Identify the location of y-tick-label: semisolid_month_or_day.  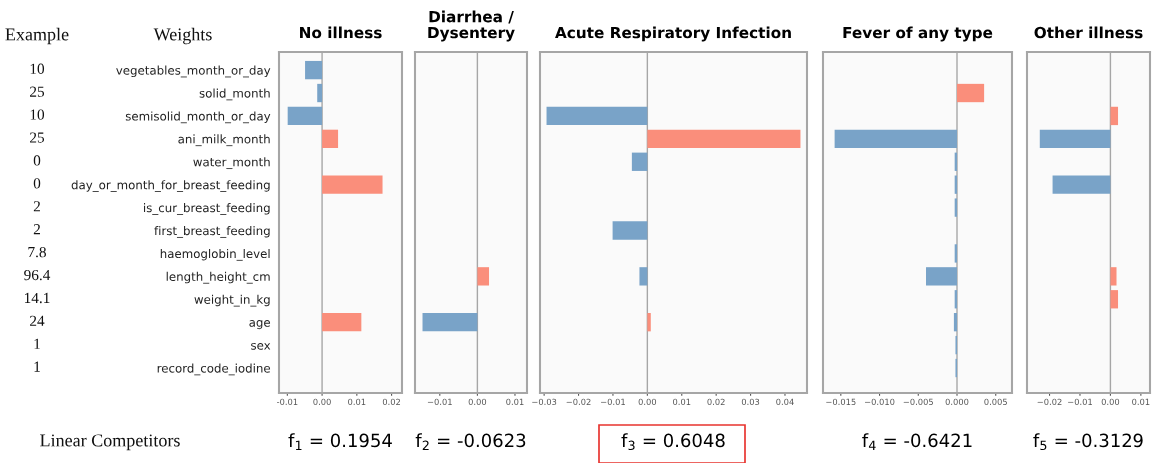
(198, 117).